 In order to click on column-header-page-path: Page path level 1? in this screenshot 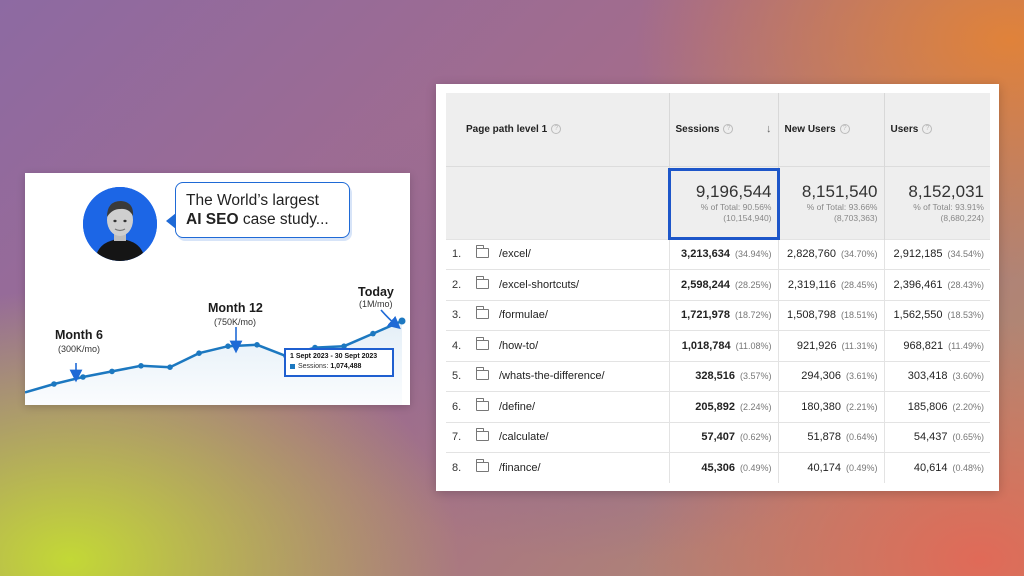, I will do `click(558, 129)`.